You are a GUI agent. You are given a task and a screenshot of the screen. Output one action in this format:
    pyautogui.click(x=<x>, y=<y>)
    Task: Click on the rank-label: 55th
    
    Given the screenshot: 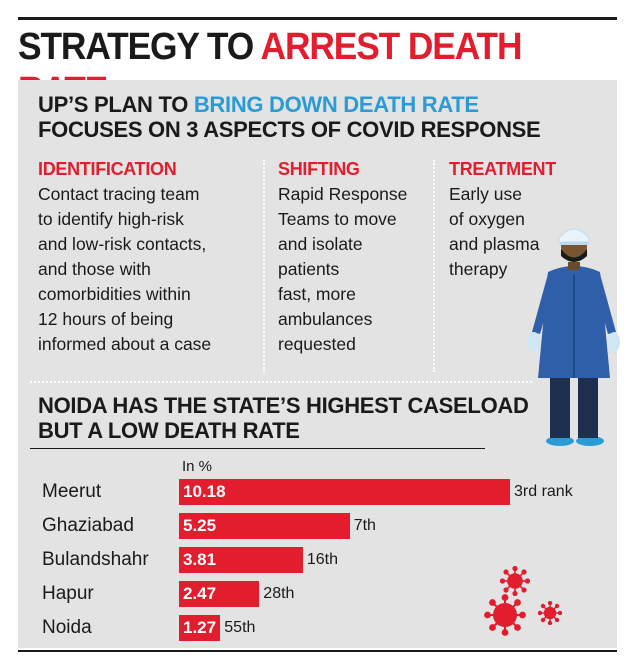 What is the action you would take?
    pyautogui.click(x=240, y=627)
    